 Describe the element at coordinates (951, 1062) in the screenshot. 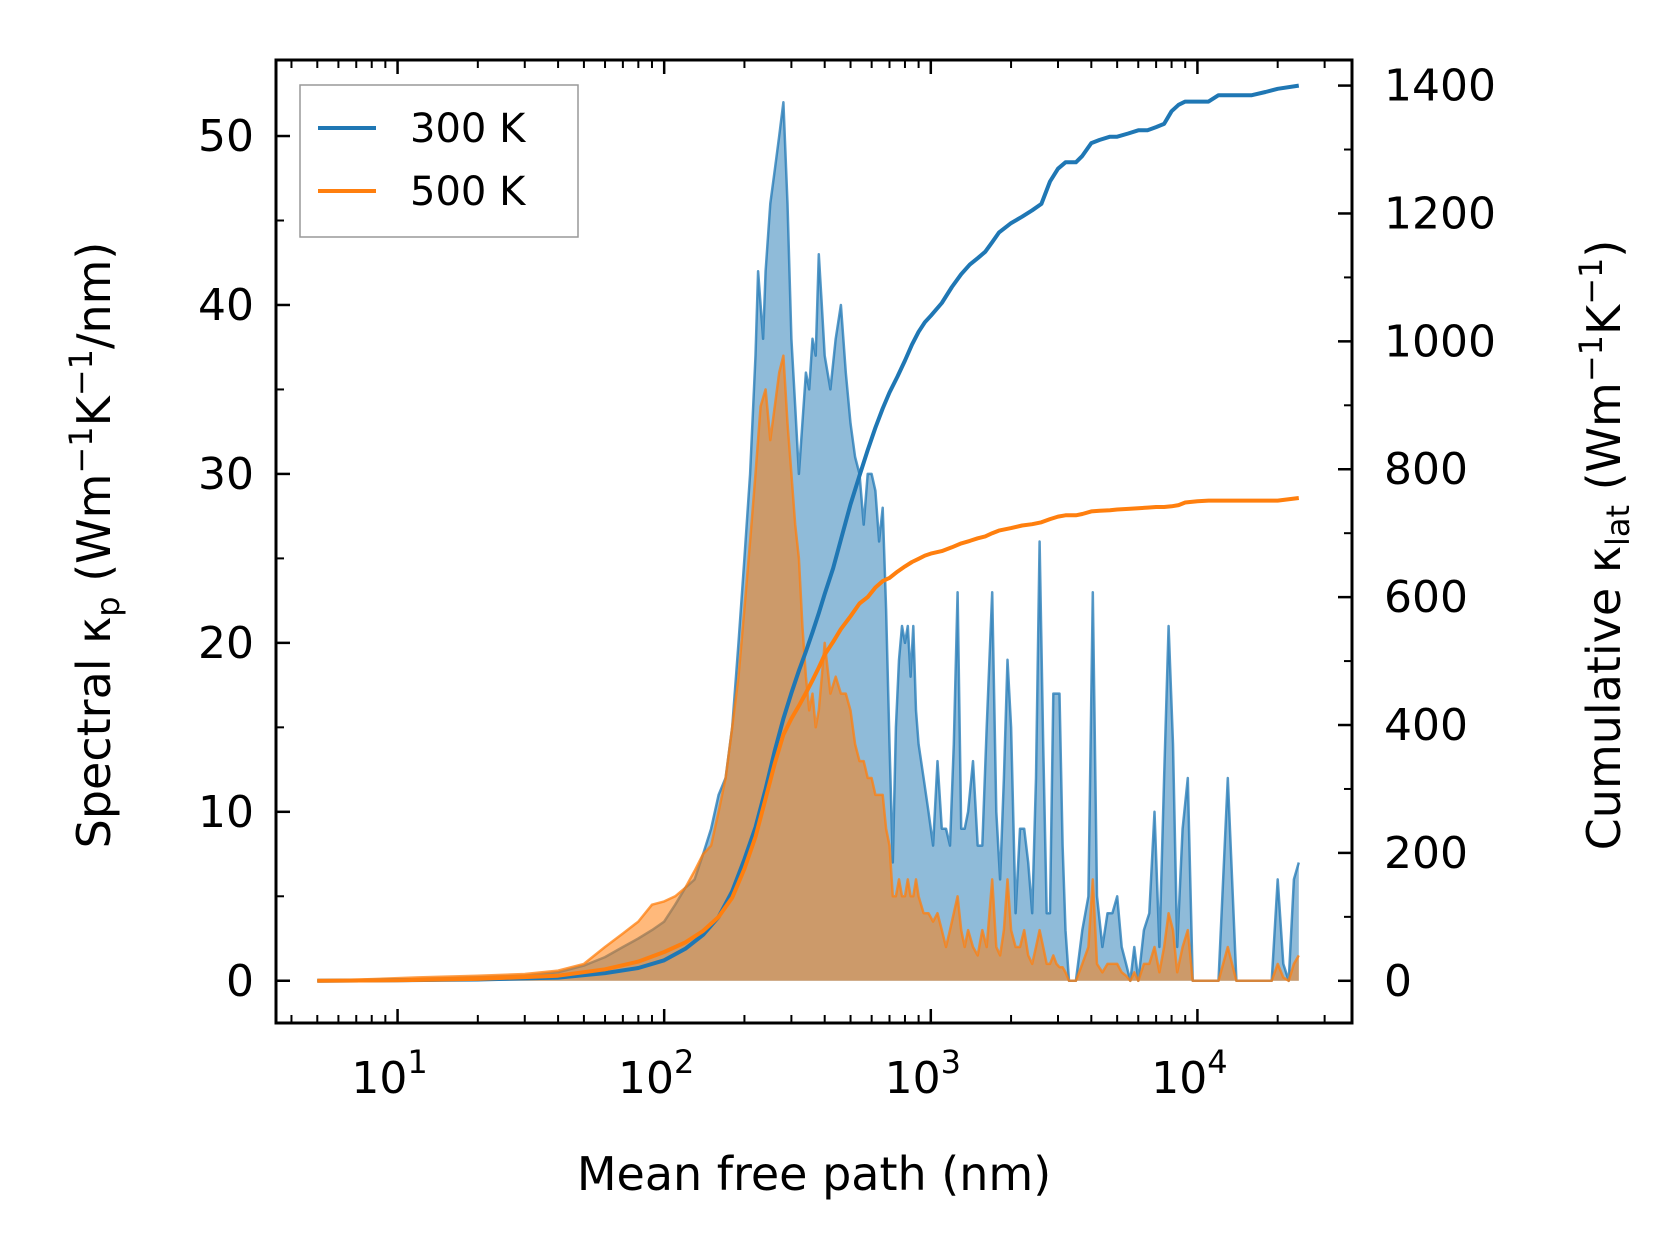

I see `x-tick-label-exponent: 3` at that location.